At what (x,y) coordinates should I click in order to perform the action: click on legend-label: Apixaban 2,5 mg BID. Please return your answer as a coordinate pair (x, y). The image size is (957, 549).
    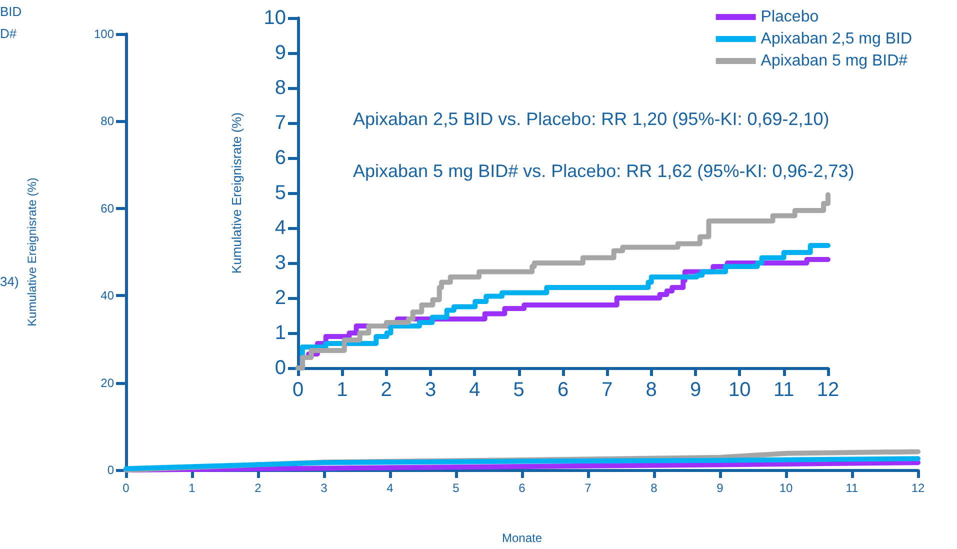
    Looking at the image, I should click on (836, 39).